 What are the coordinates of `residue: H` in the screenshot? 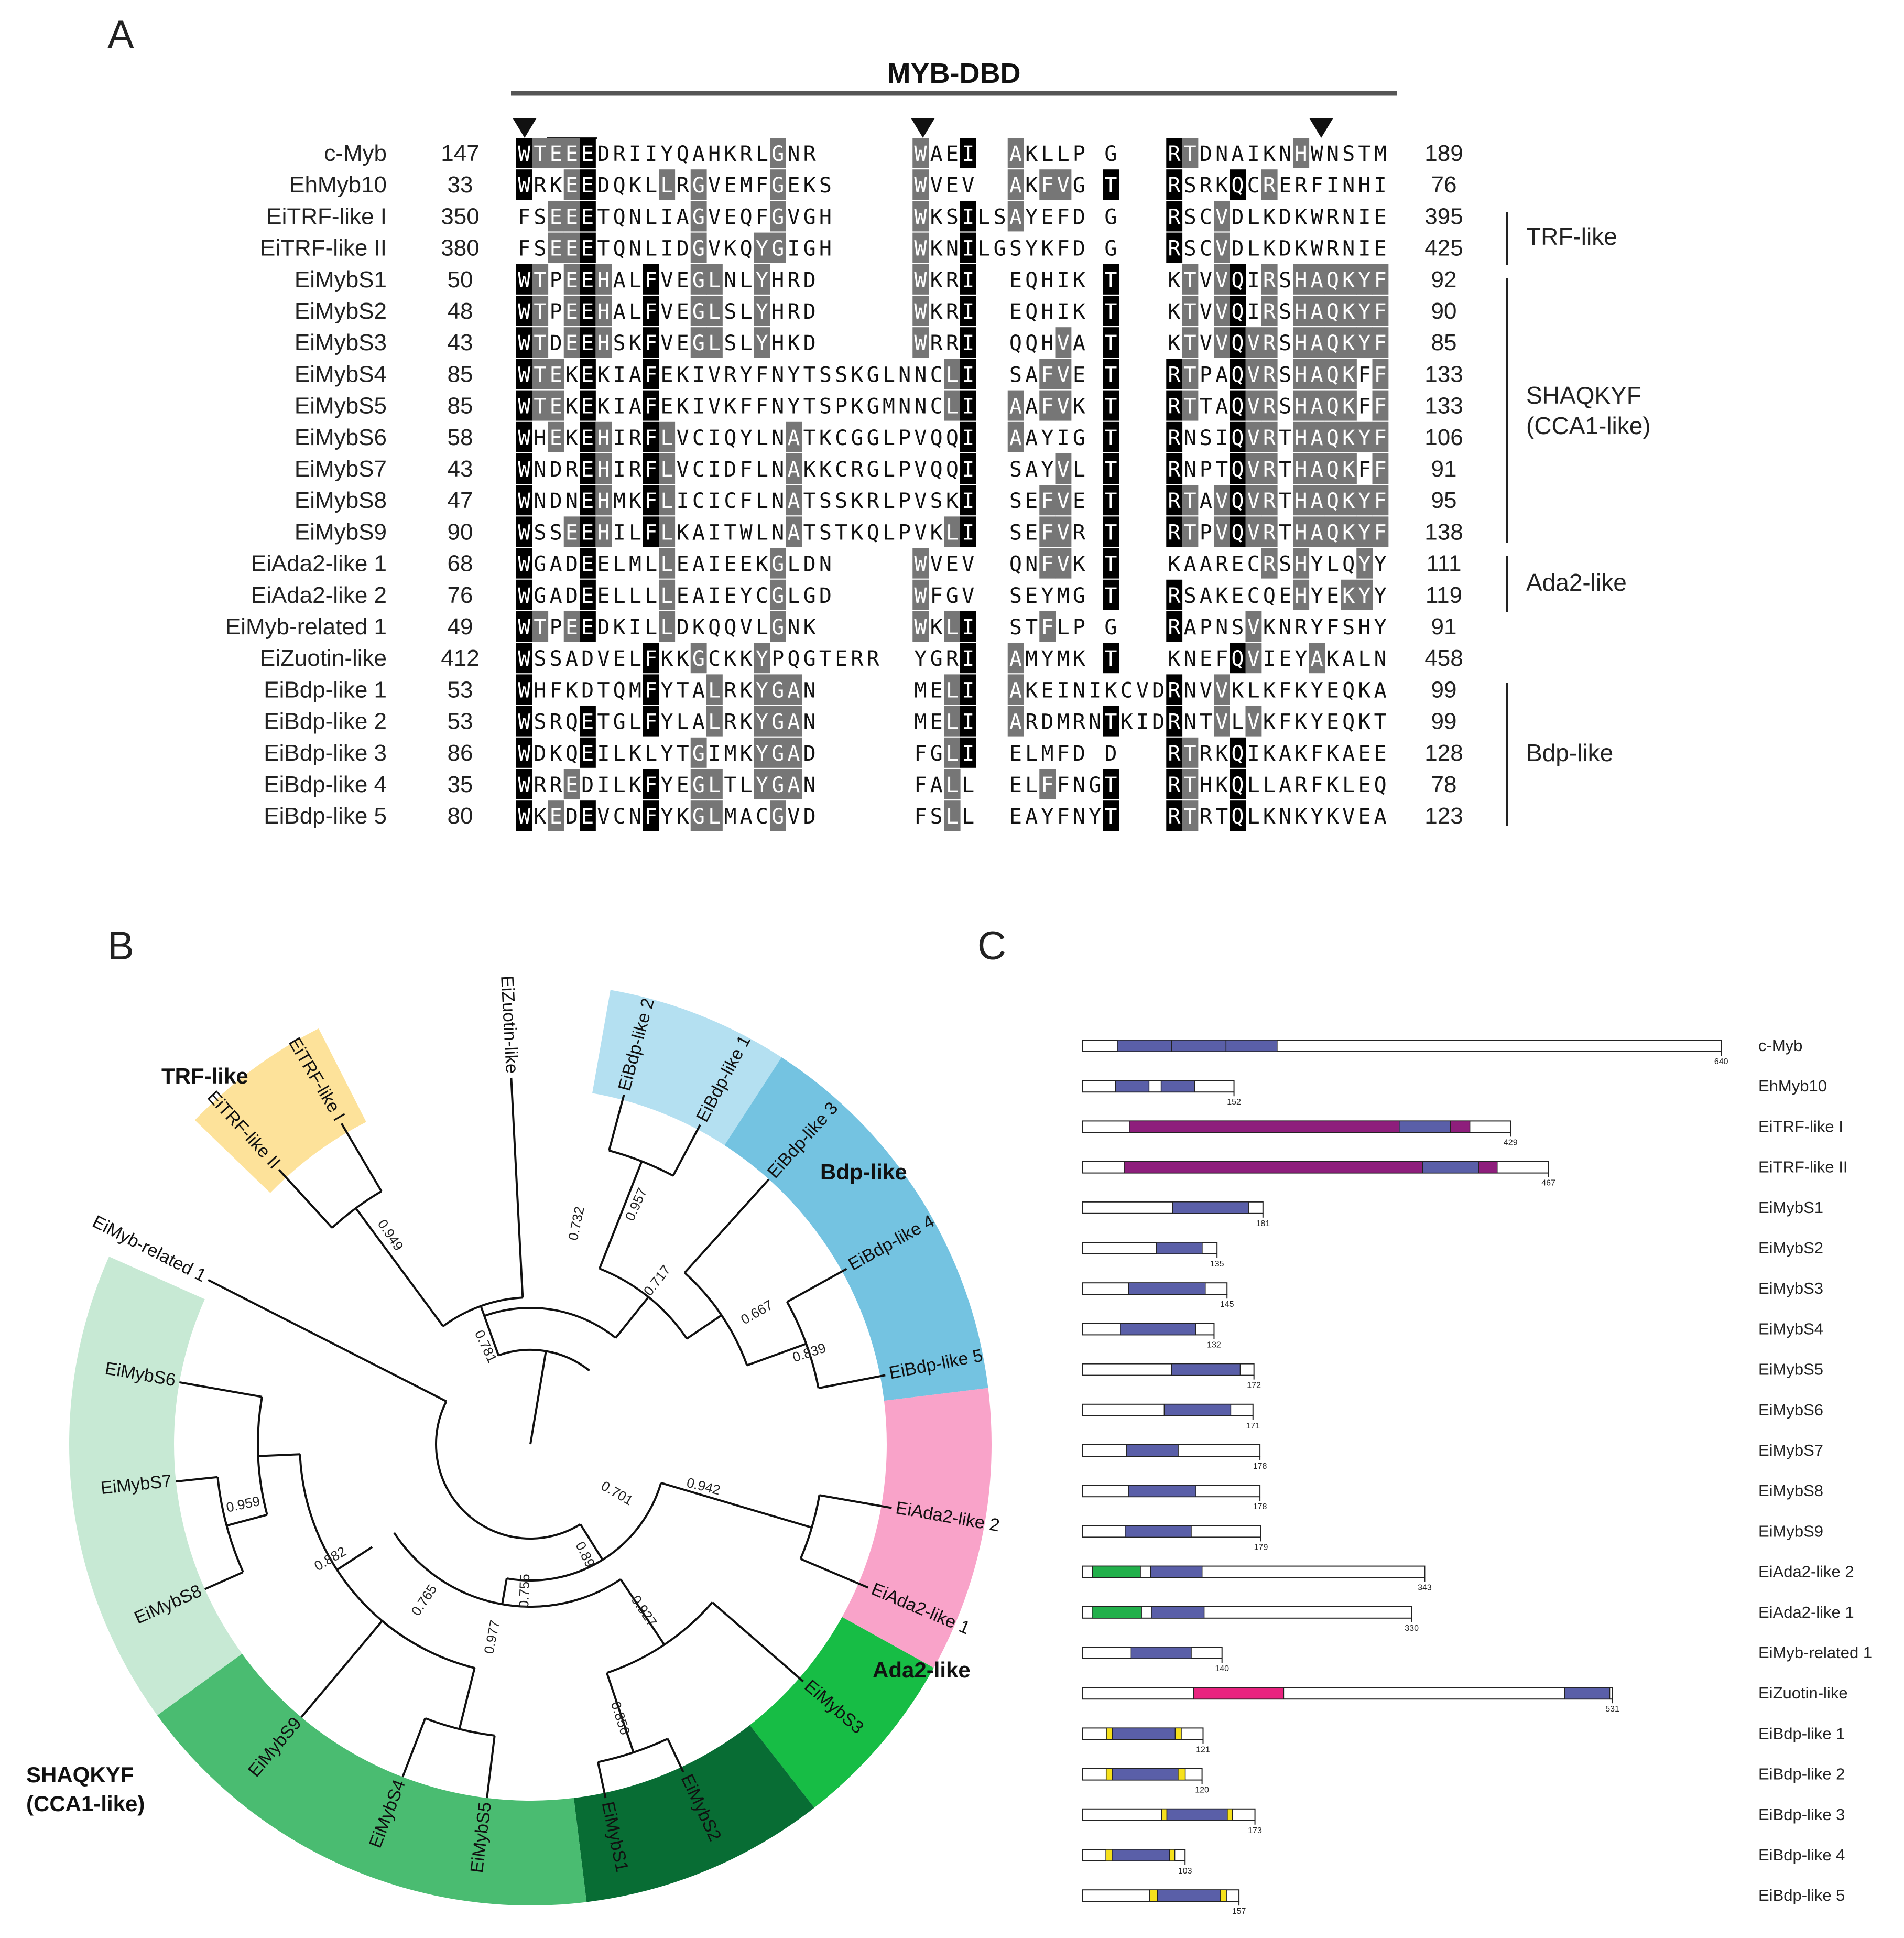 It's located at (1300, 281).